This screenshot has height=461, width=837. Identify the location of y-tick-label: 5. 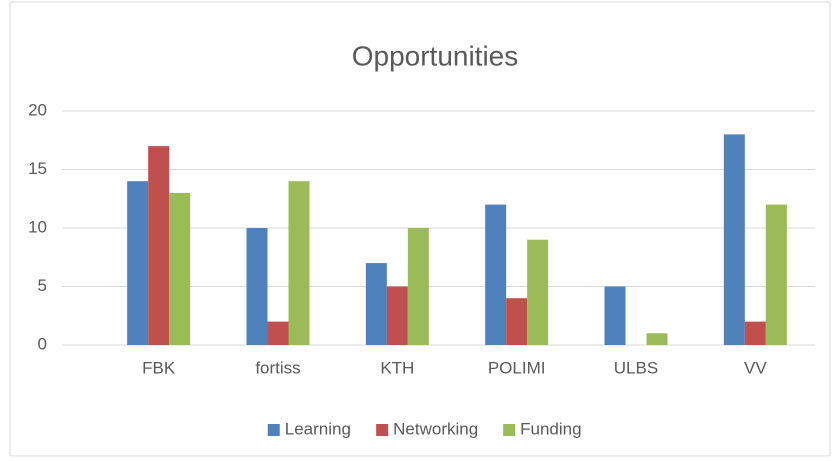
(42, 285).